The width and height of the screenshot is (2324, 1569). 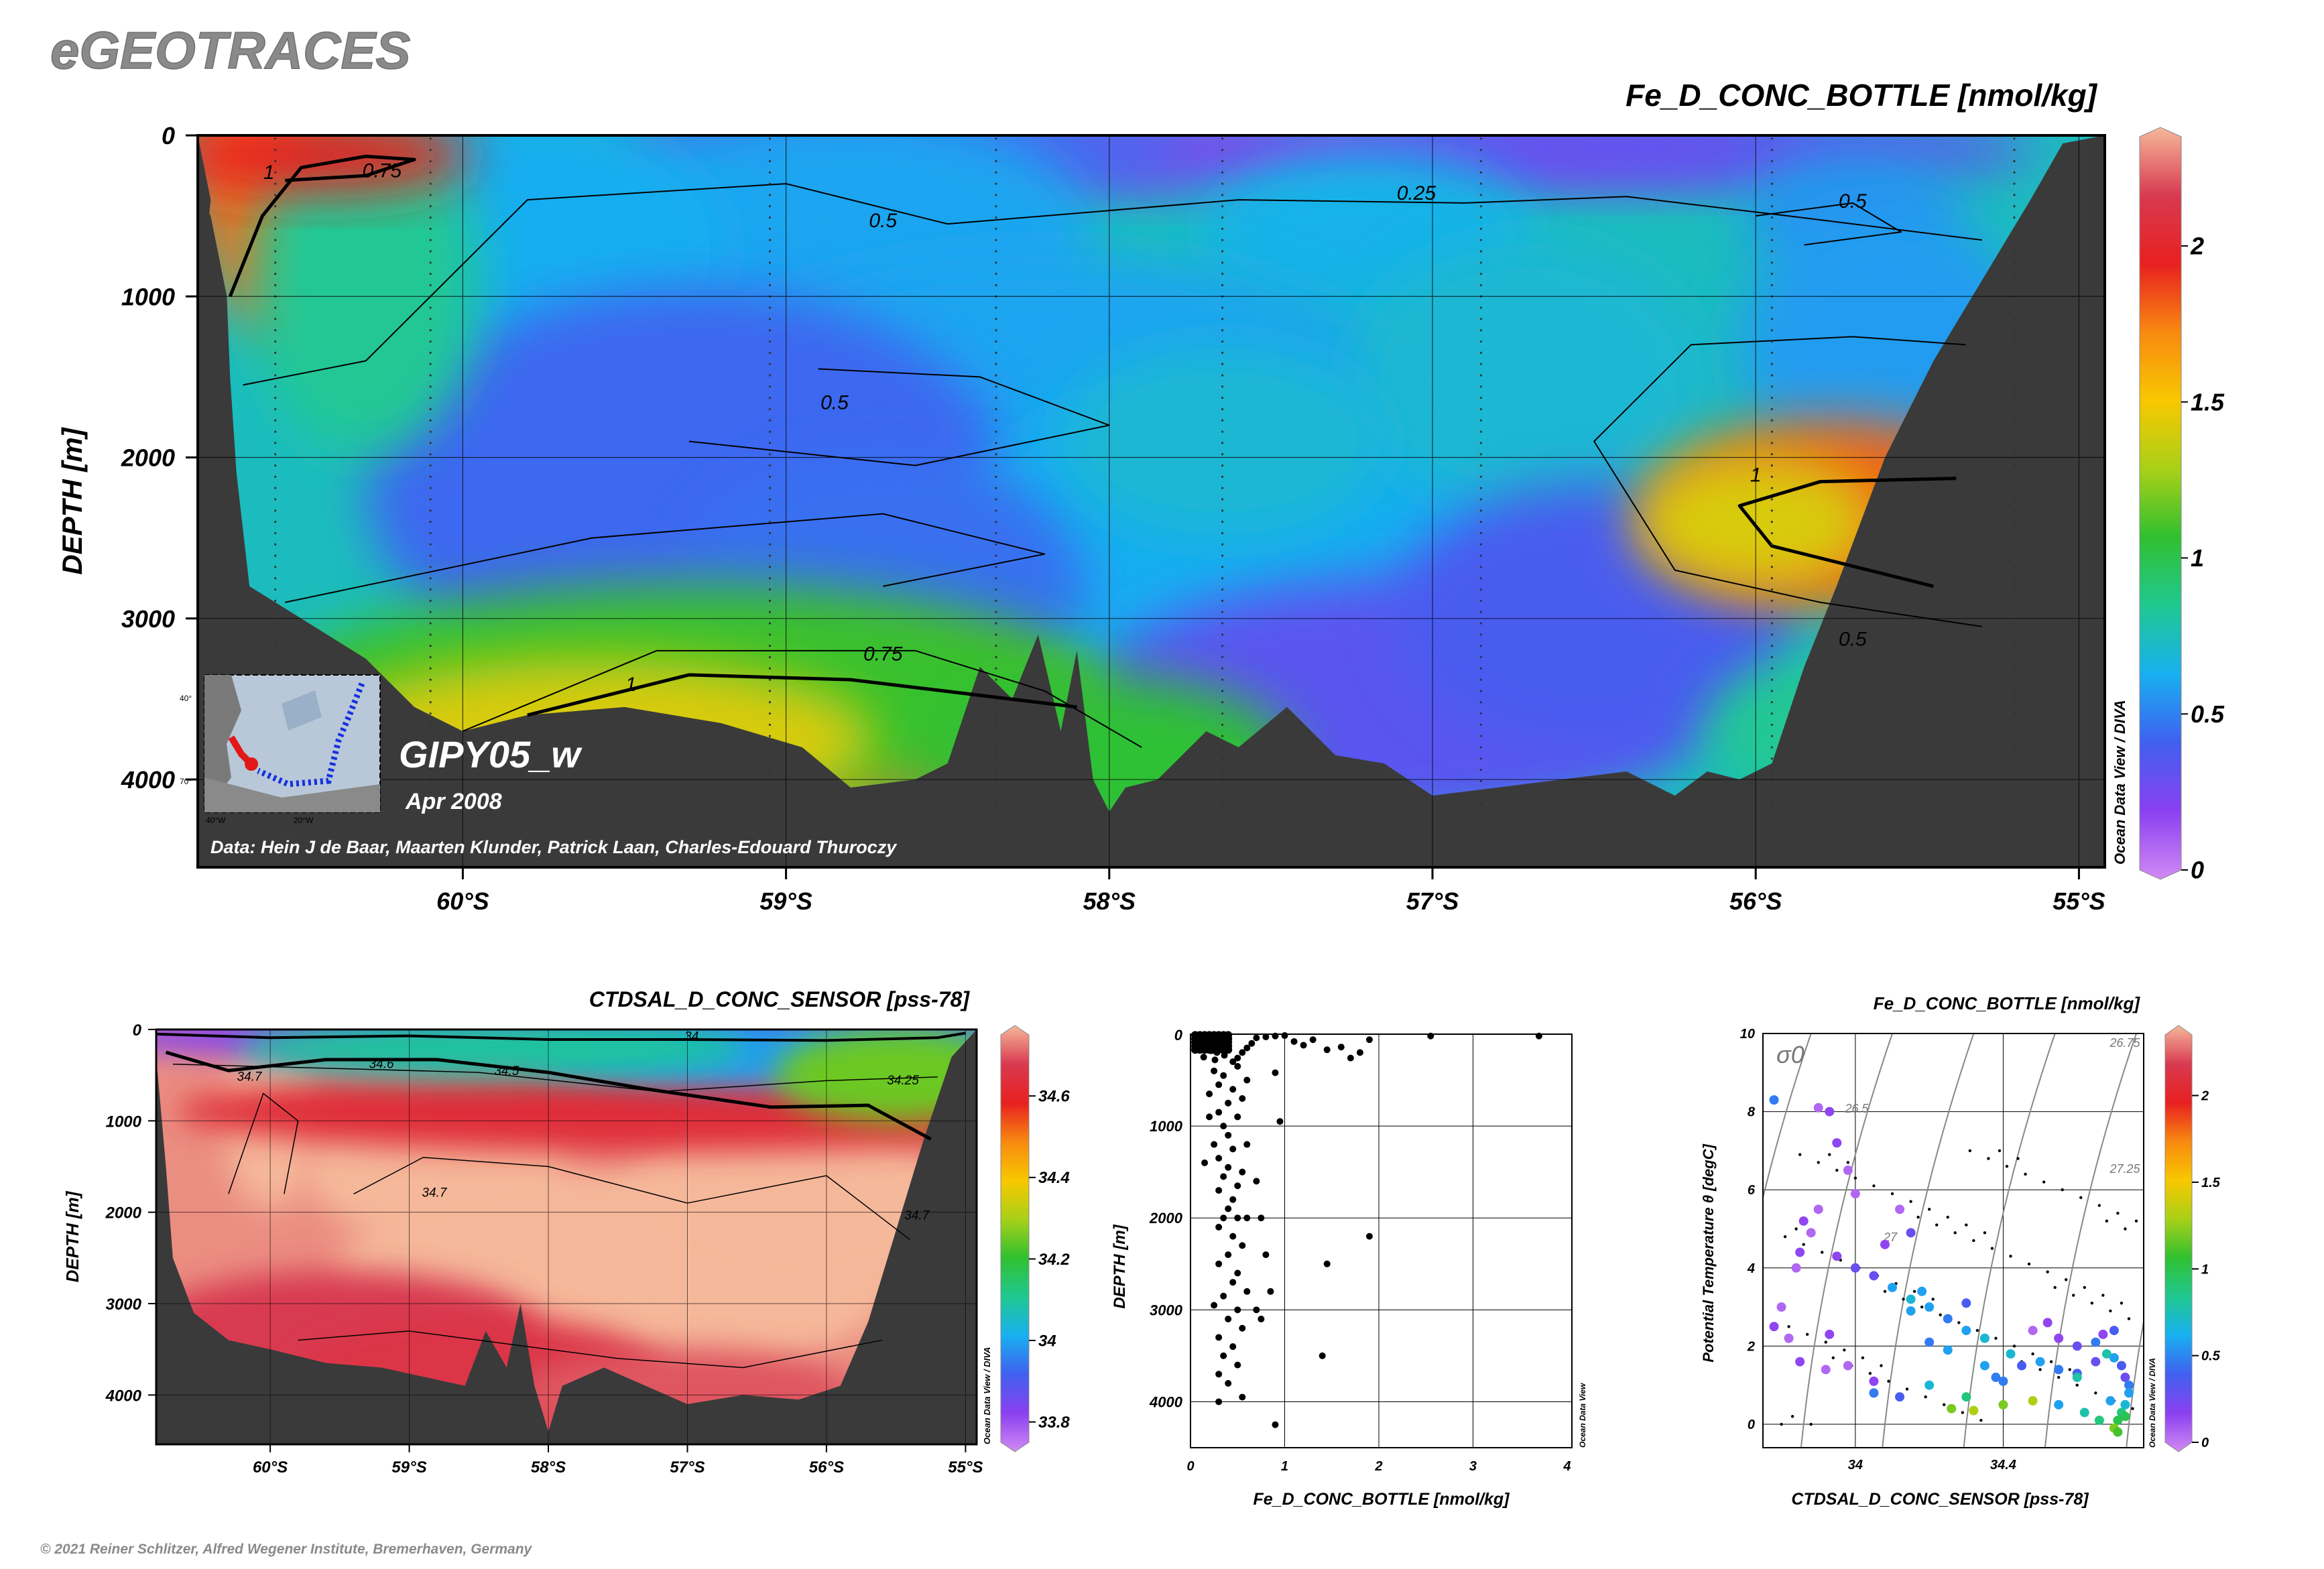 What do you see at coordinates (124, 1305) in the screenshot?
I see `y-tick-label: 3000` at bounding box center [124, 1305].